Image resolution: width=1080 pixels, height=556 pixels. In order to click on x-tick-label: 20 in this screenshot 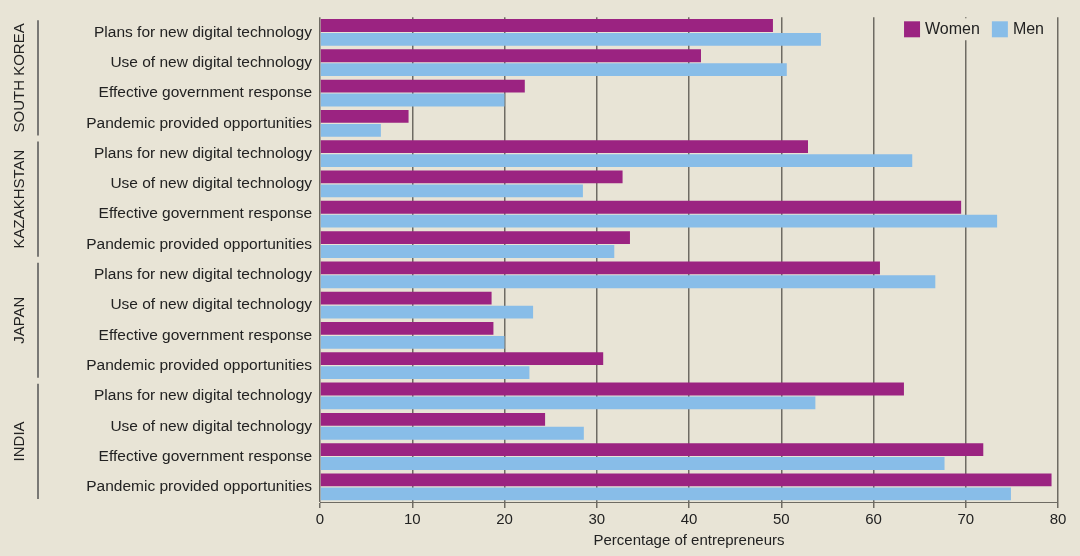, I will do `click(504, 519)`.